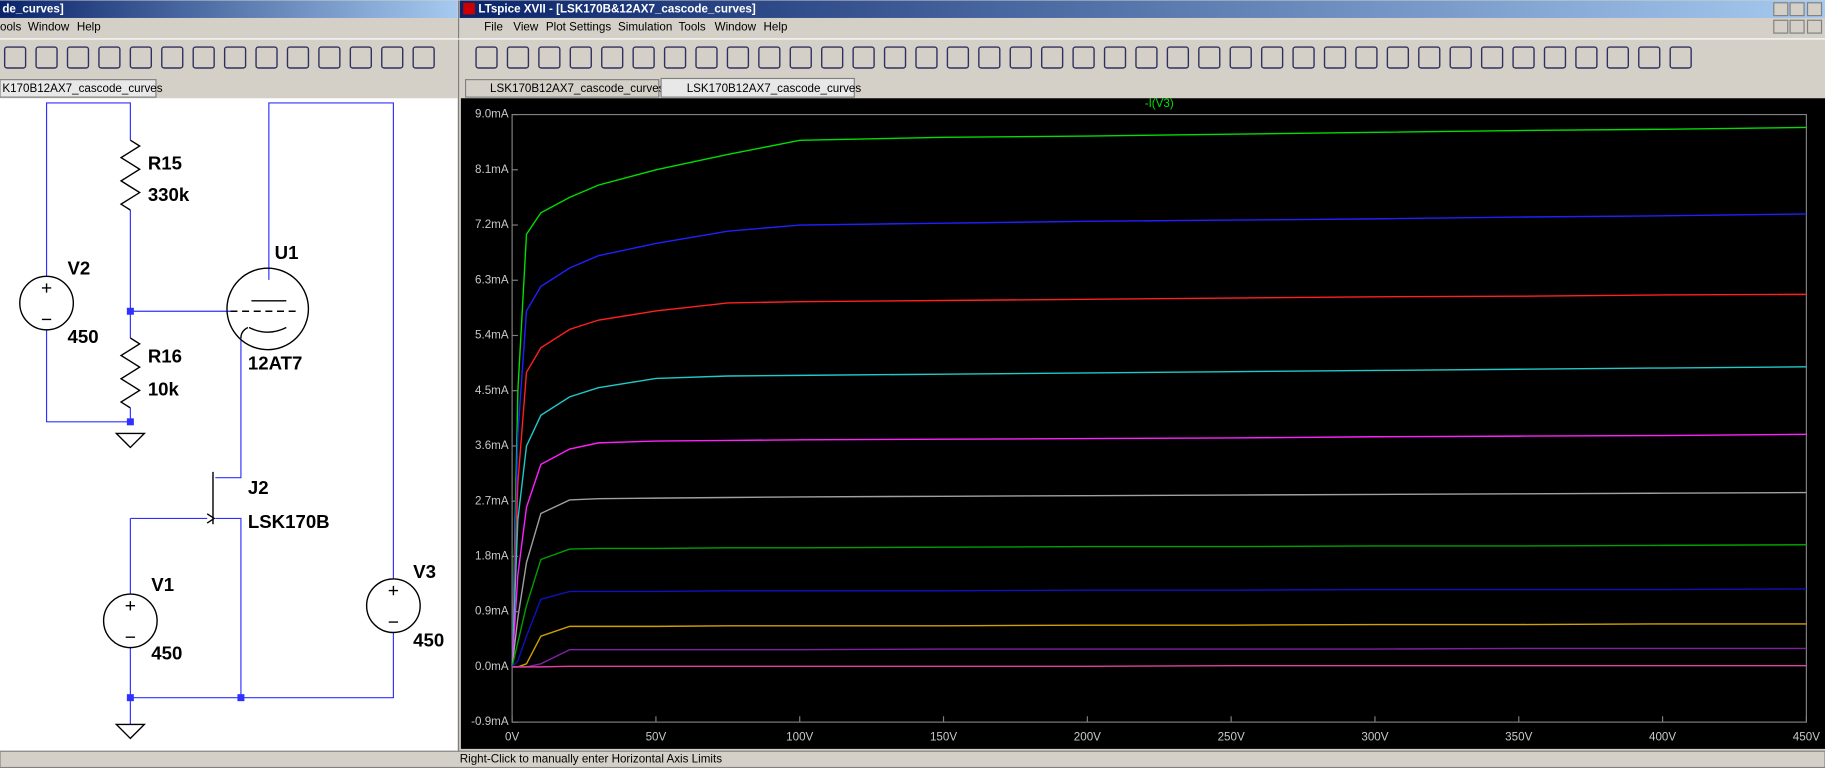 This screenshot has width=1825, height=768. What do you see at coordinates (912, 759) in the screenshot?
I see `status-bar` at bounding box center [912, 759].